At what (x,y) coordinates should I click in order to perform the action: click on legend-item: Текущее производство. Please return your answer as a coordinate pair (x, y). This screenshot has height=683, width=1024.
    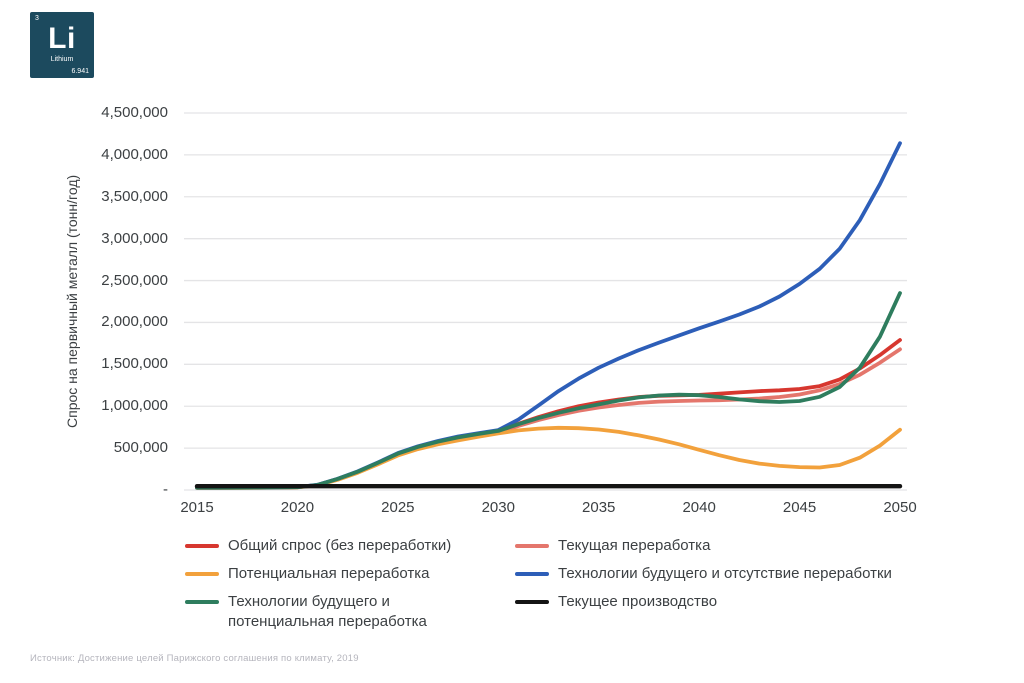
    Looking at the image, I should click on (703, 602).